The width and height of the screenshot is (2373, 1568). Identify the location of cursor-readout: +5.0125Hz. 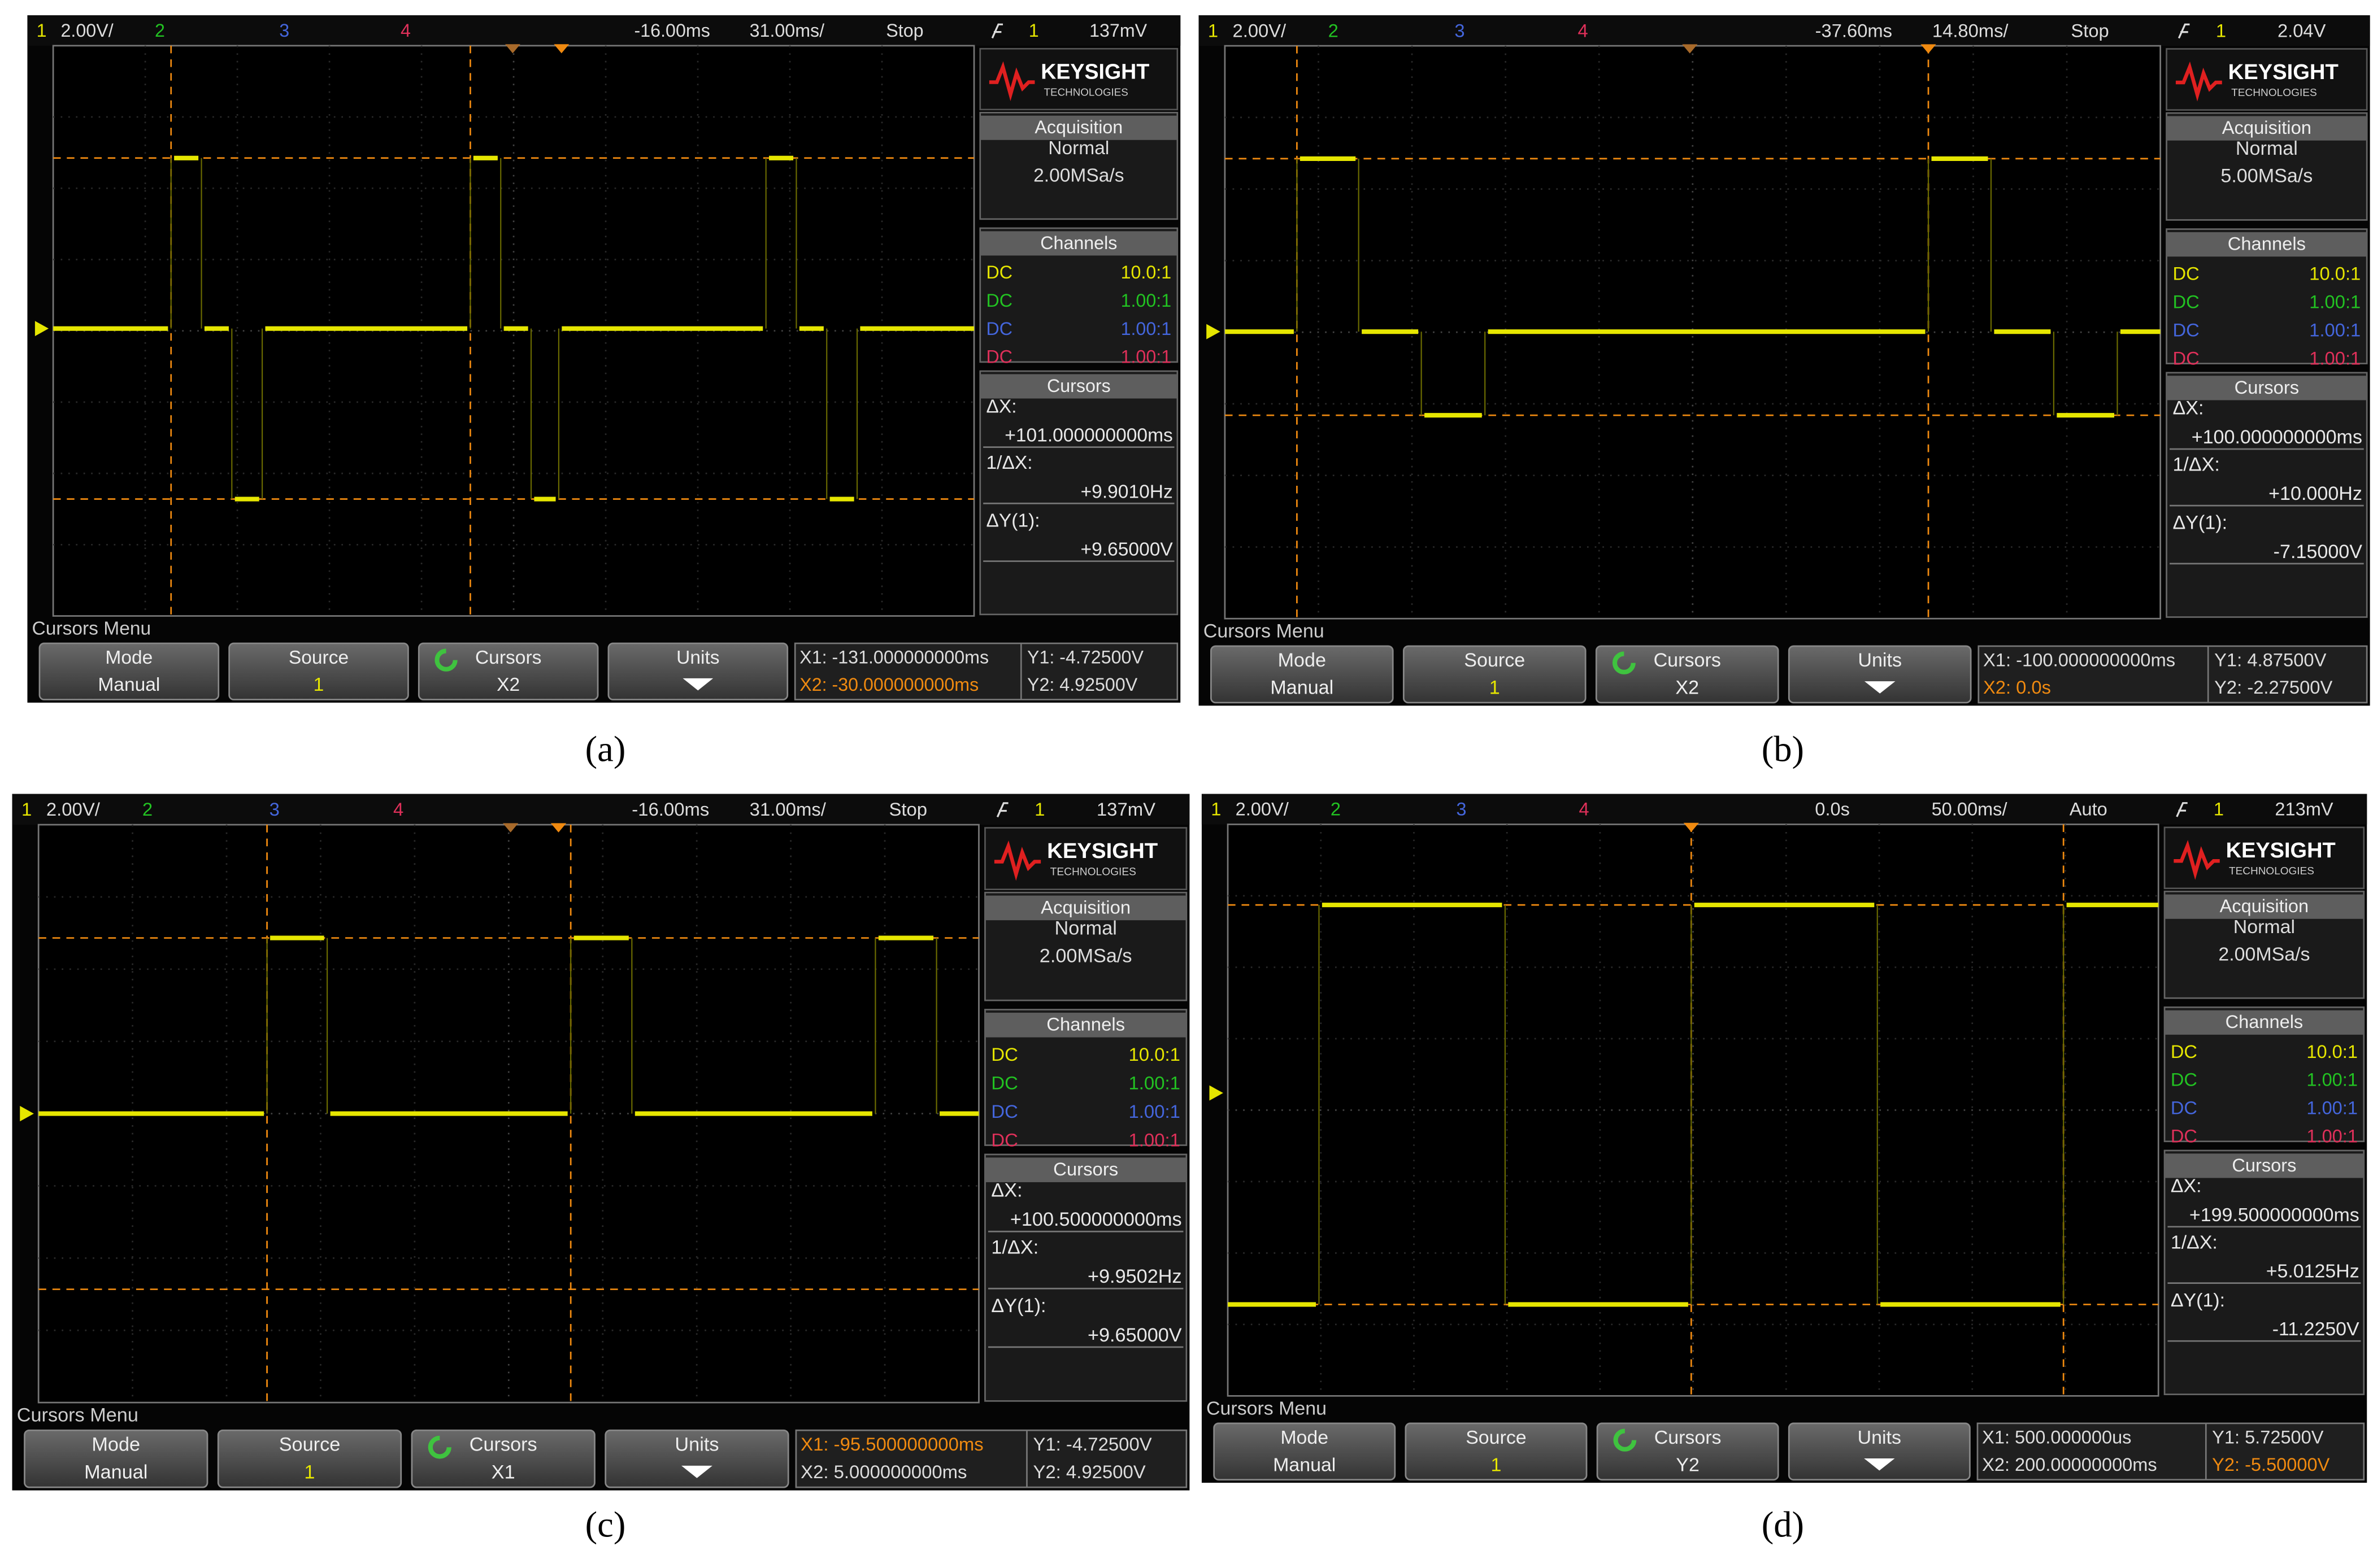
(2312, 1271).